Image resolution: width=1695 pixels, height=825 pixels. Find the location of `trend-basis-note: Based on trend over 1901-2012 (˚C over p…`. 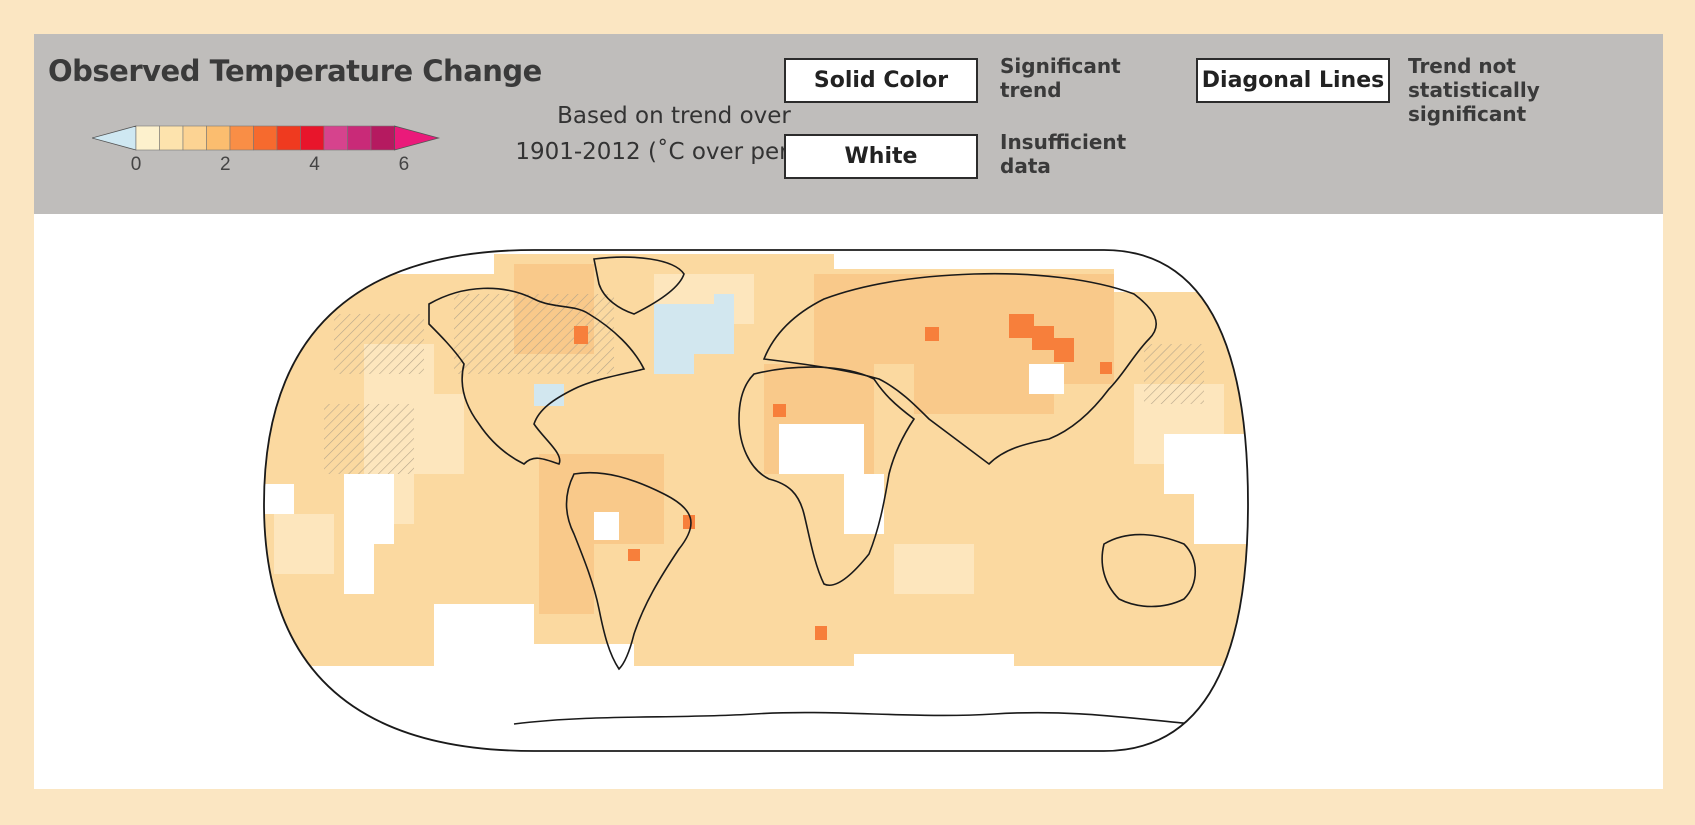

trend-basis-note: Based on trend over 1901-2012 (˚C over p… is located at coordinates (674, 134).